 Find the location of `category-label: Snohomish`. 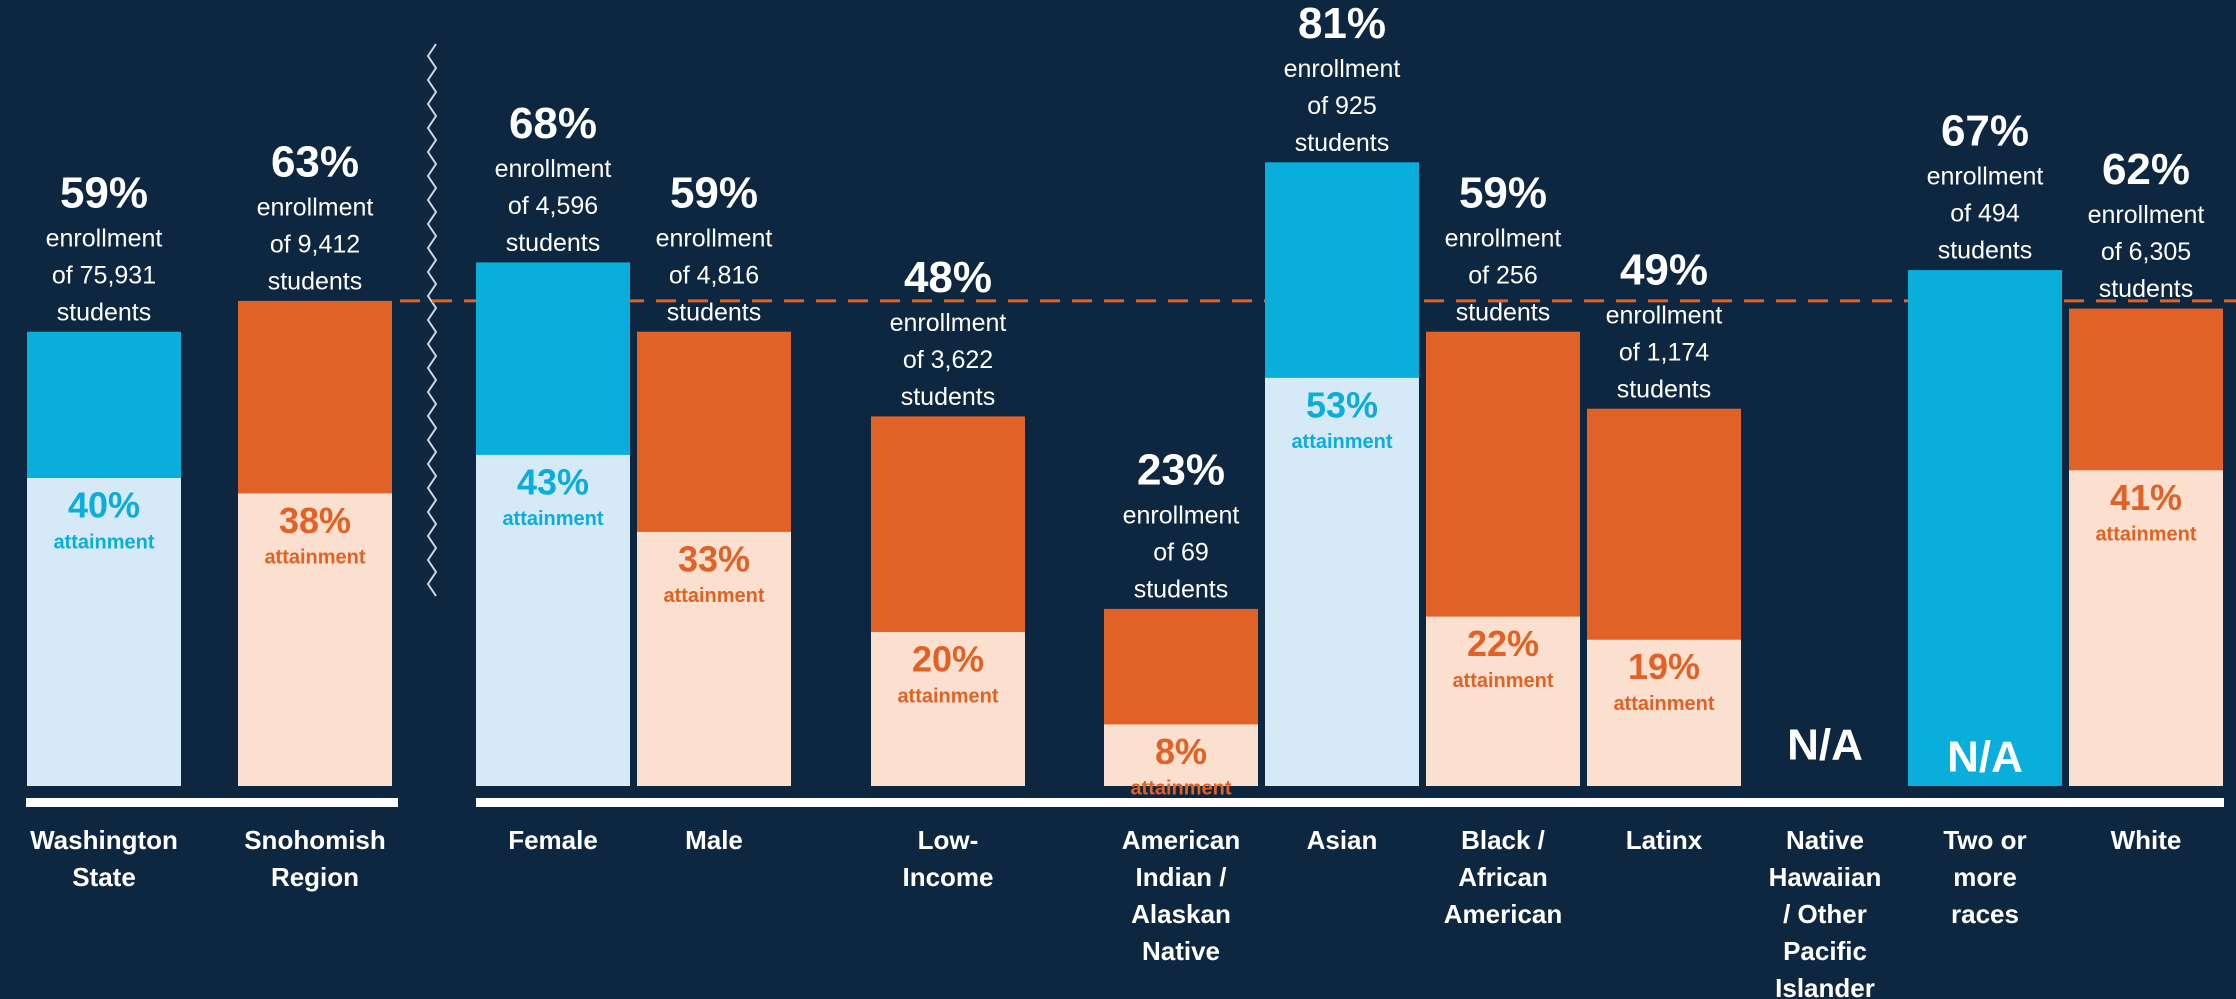

category-label: Snohomish is located at coordinates (315, 840).